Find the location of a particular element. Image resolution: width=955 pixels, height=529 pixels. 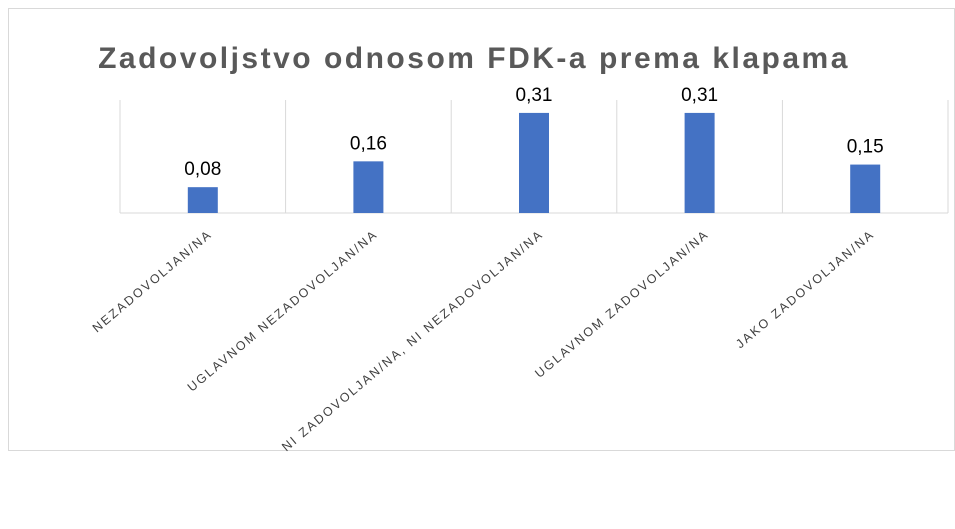

value-label: 0,08 is located at coordinates (202, 169).